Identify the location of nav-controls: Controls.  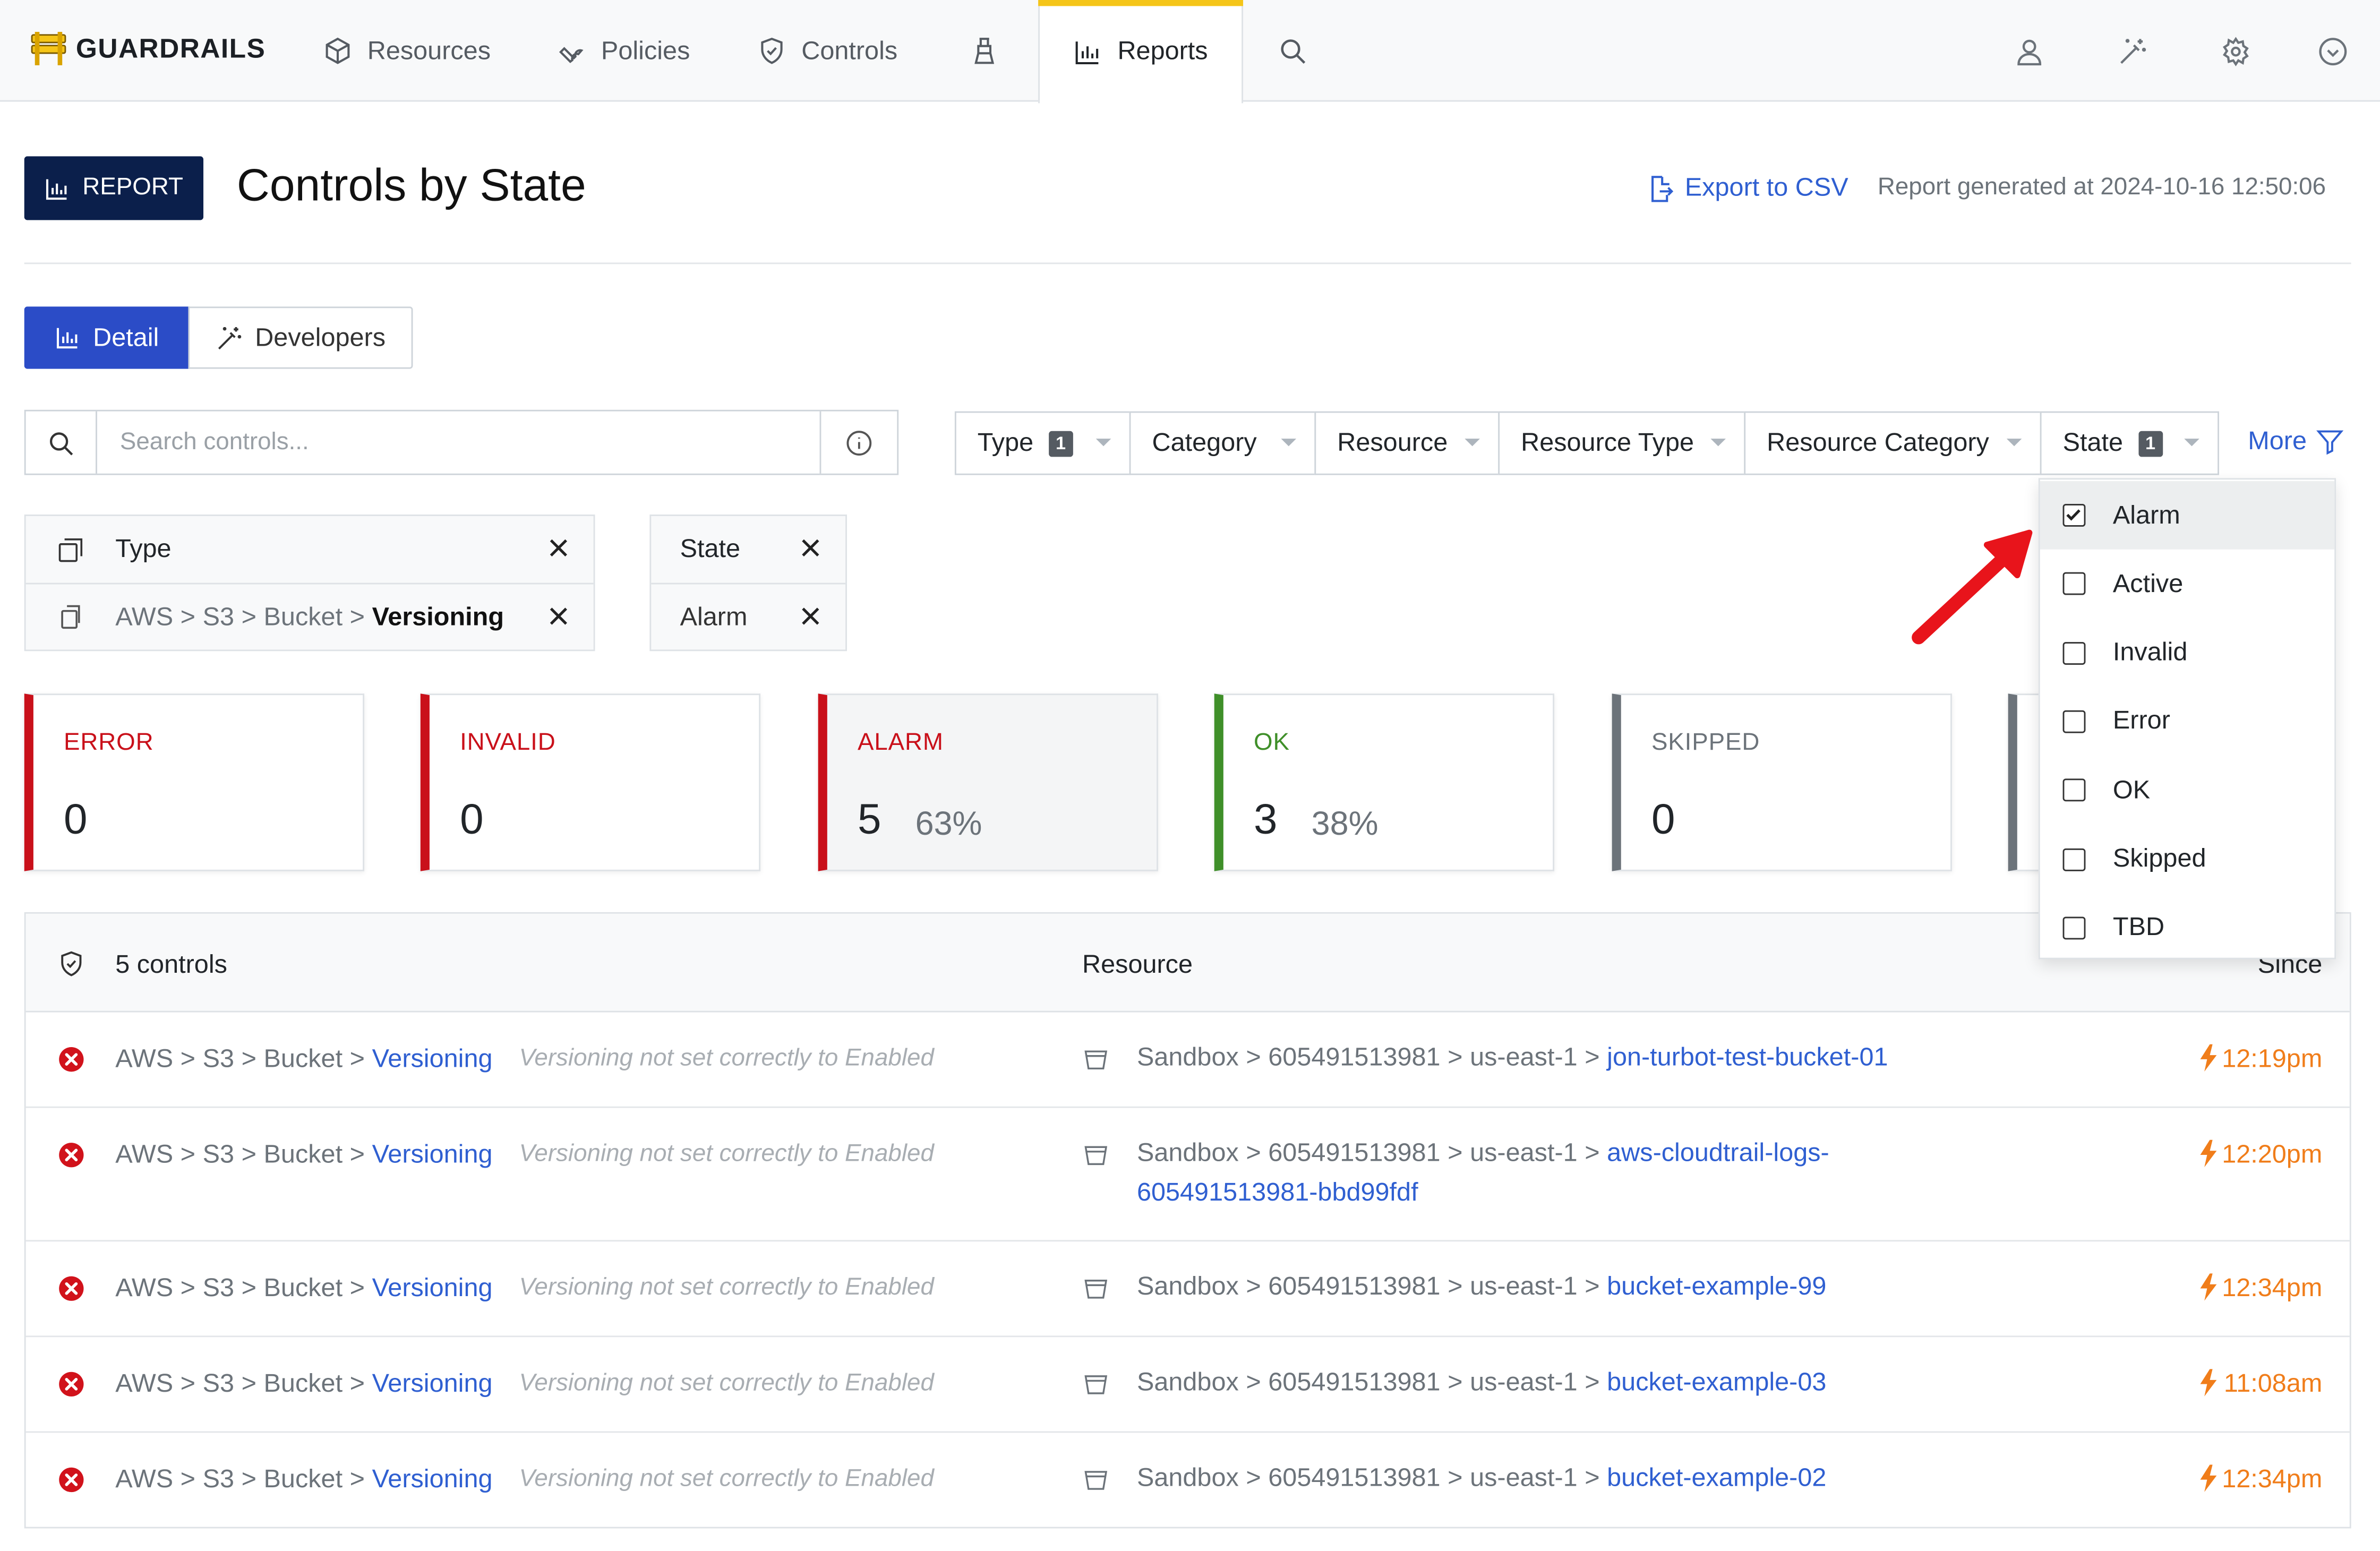
(827, 51).